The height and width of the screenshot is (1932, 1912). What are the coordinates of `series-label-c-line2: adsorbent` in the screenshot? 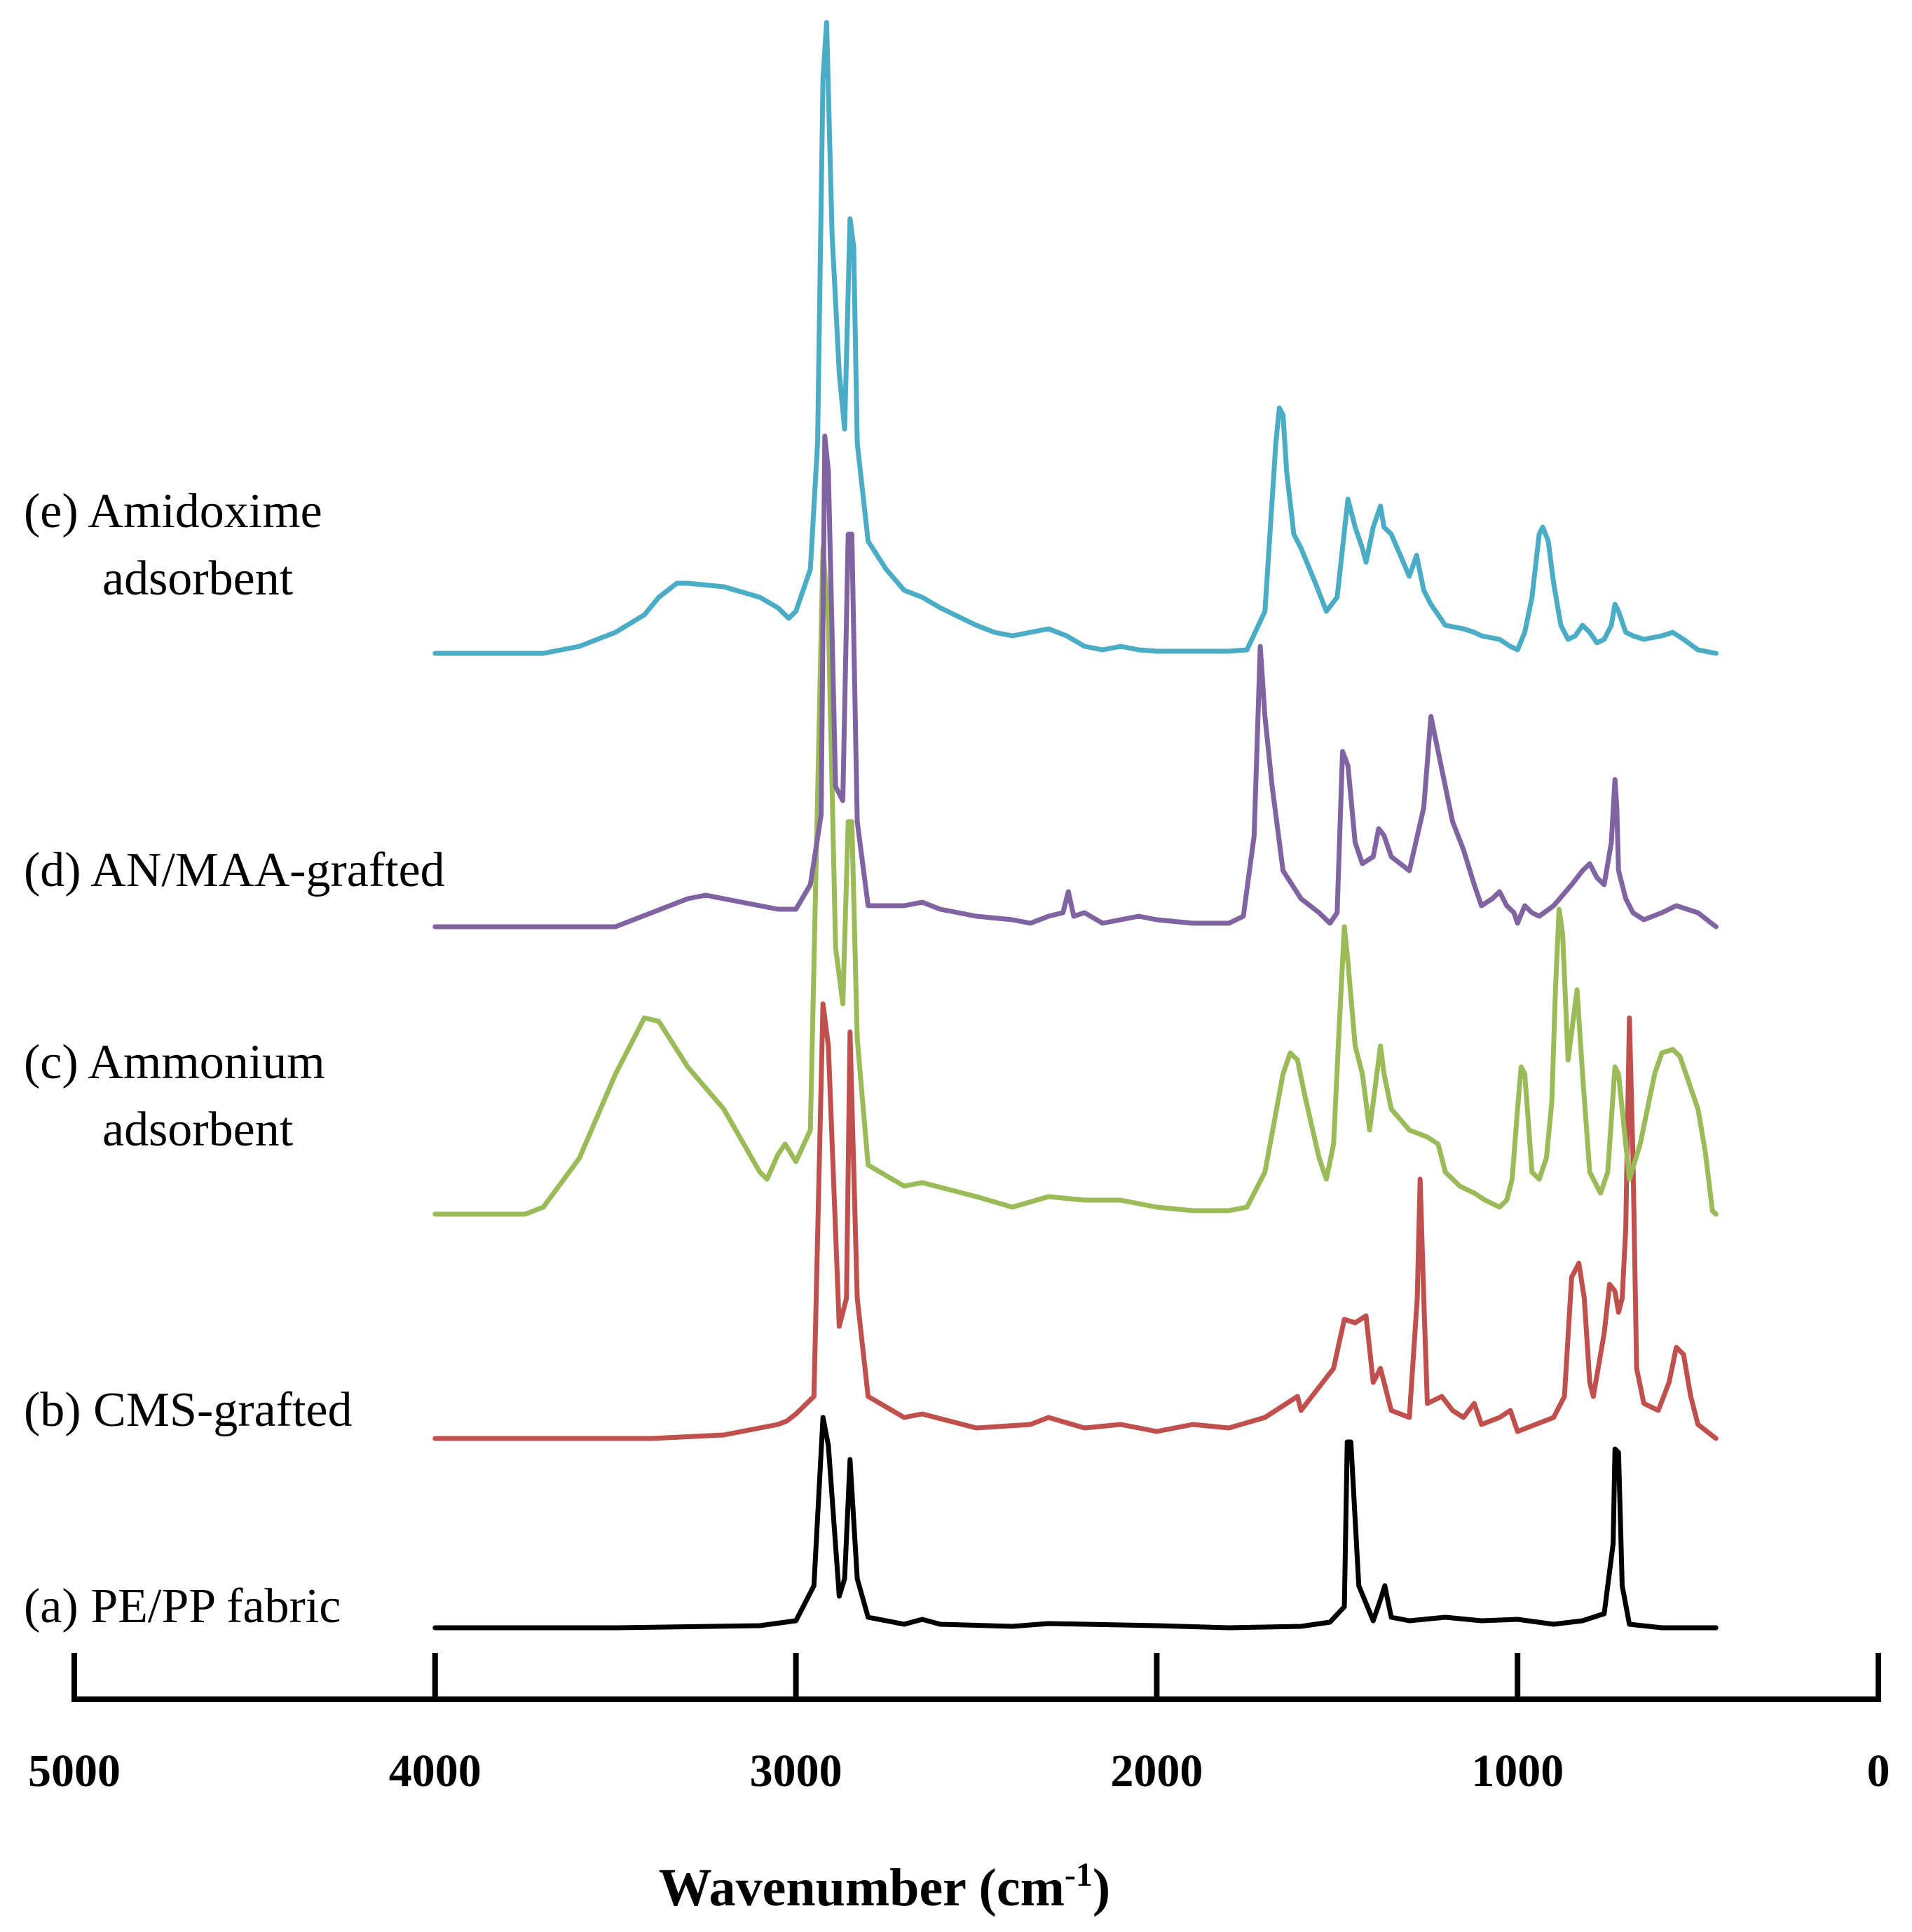 It's located at (198, 1130).